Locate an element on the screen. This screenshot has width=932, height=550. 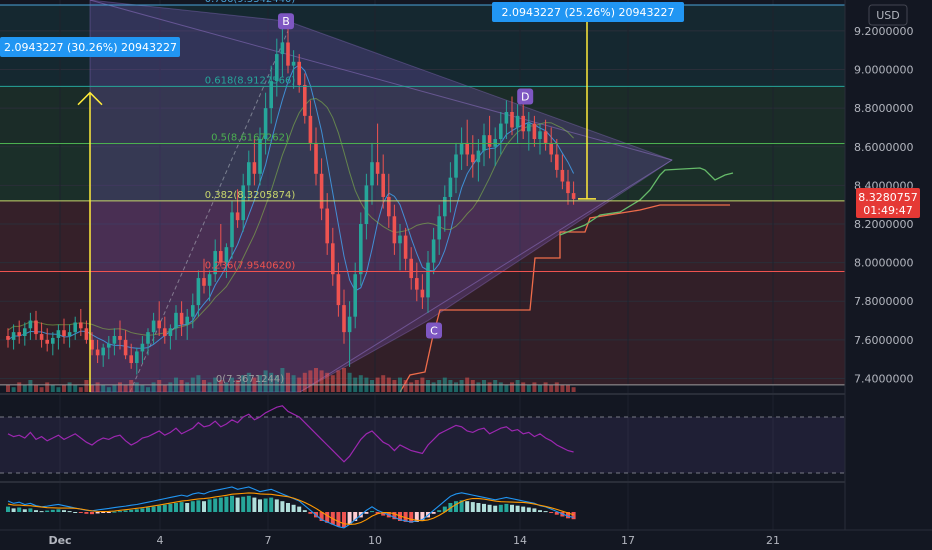
pattern-point-c: C is located at coordinates (434, 330).